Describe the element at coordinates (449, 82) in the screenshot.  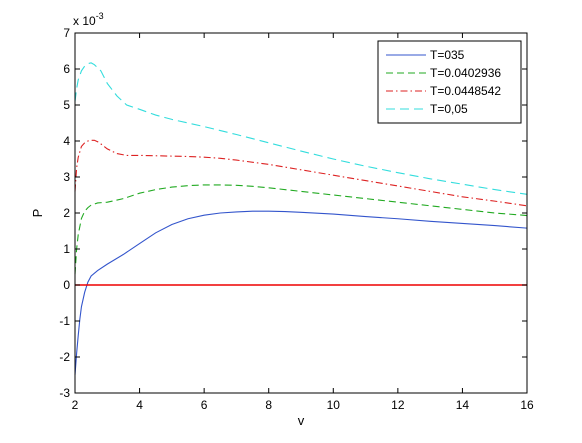
I see `legend: T=035 T=0.0402936 T=0.0448542 T=0,05` at that location.